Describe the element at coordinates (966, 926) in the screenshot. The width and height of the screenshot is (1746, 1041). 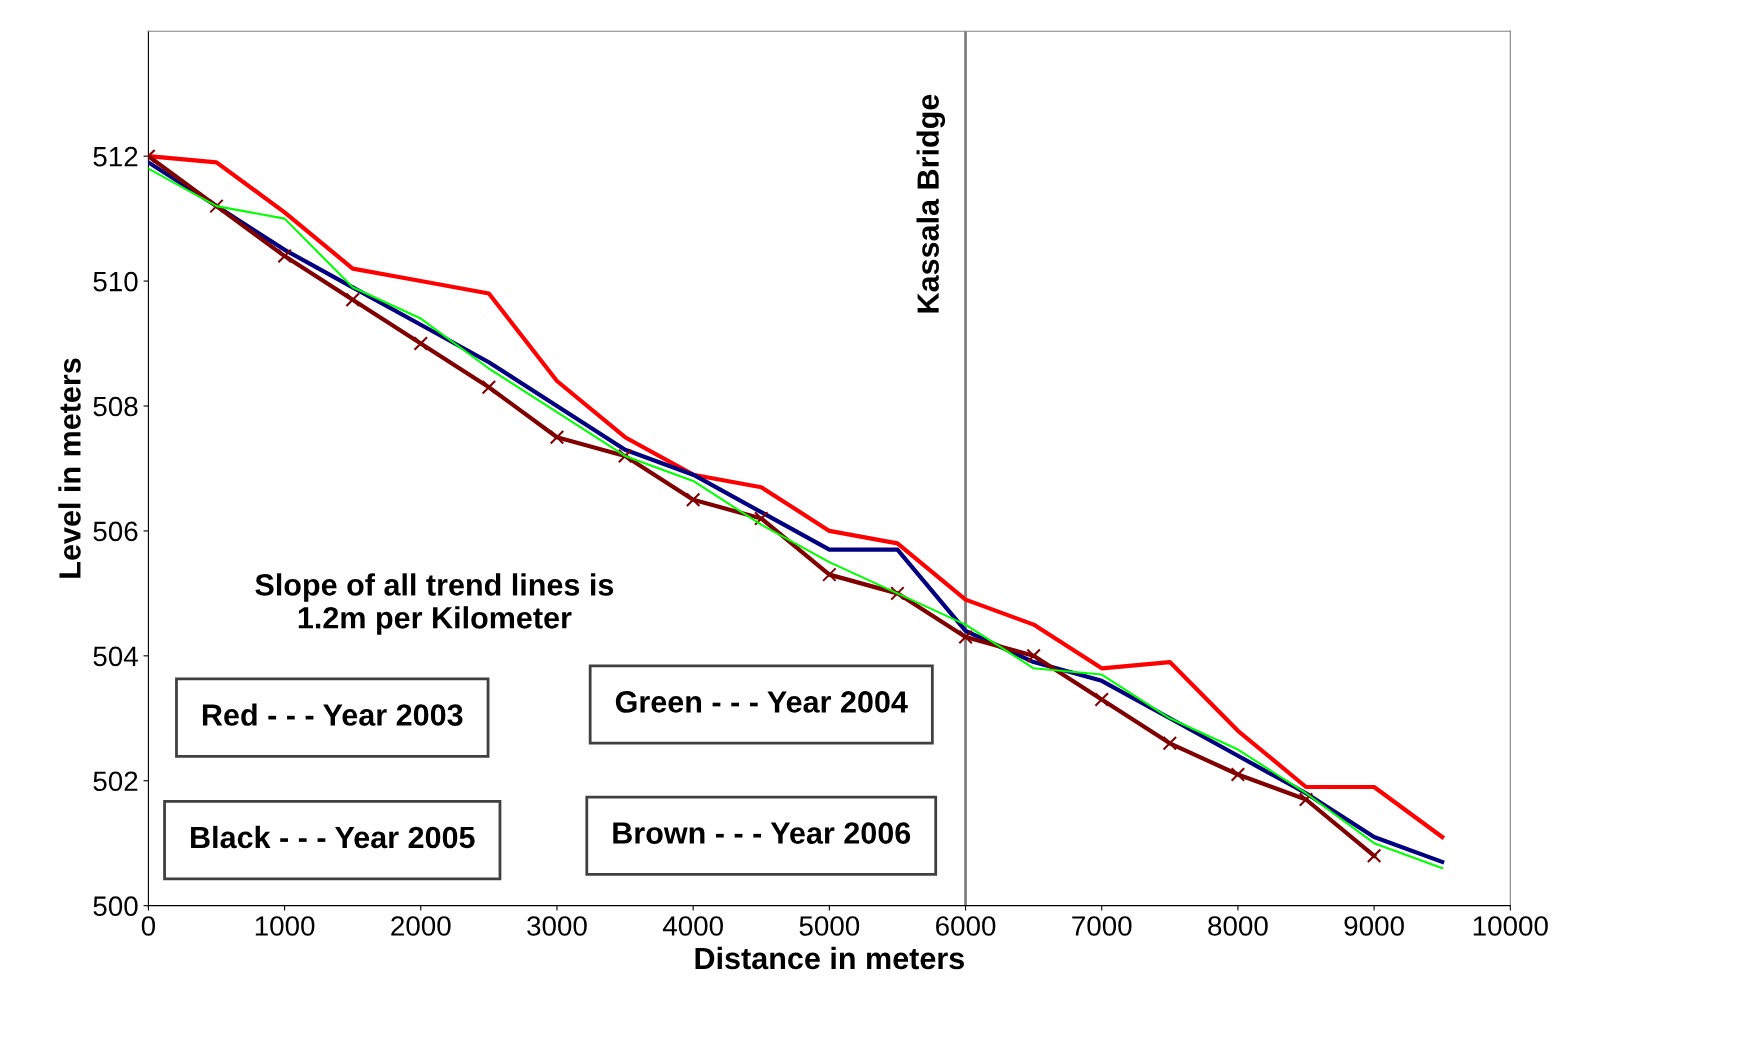
I see `x-tick-label: 6000` at that location.